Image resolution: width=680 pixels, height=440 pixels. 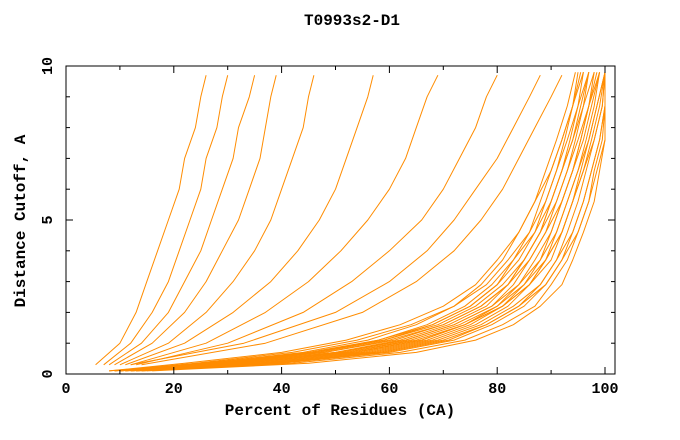 What do you see at coordinates (48, 373) in the screenshot?
I see `y-tick-label: 0` at bounding box center [48, 373].